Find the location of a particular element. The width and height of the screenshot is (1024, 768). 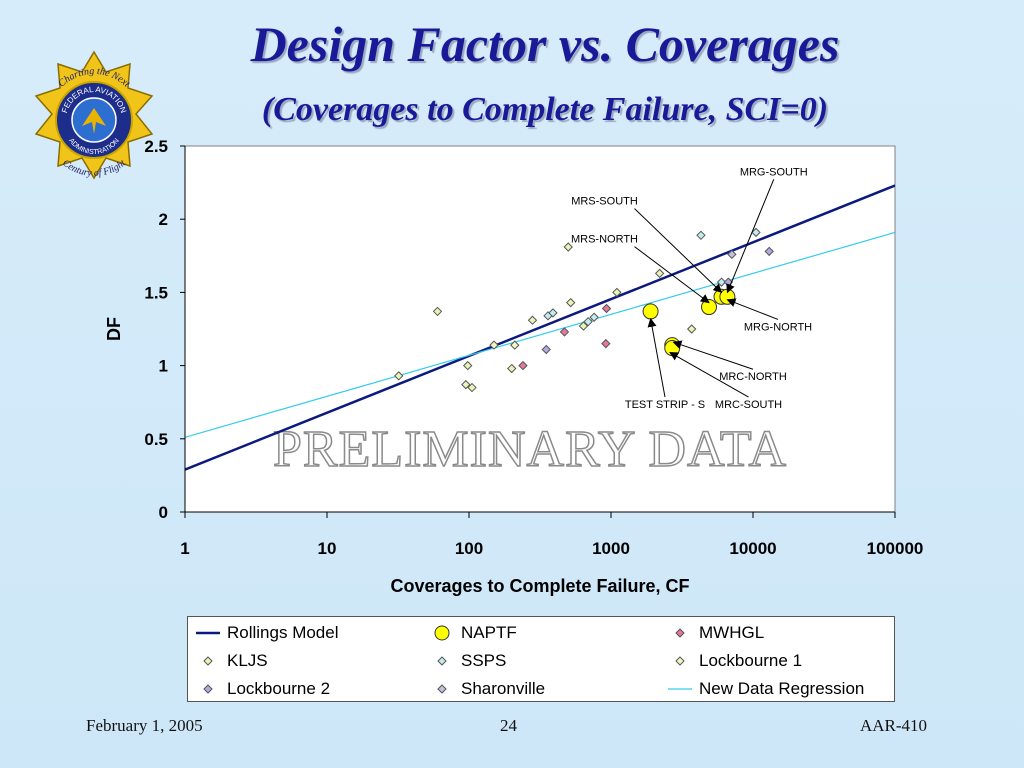

annotation-mrc-south: MRC-SOUTH is located at coordinates (748, 405).